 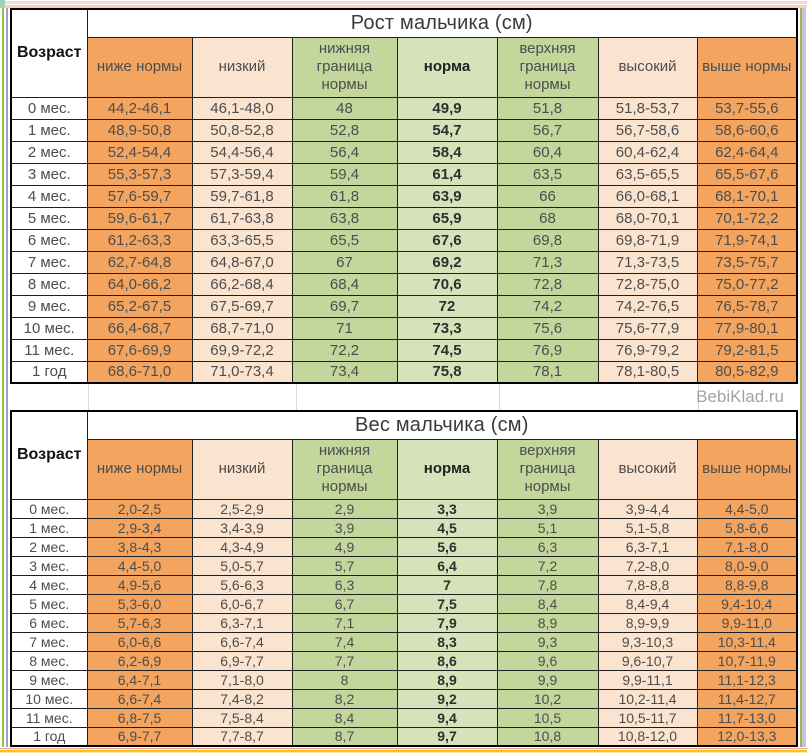 I want to click on value-cell: 65,5-67,6, so click(x=747, y=174).